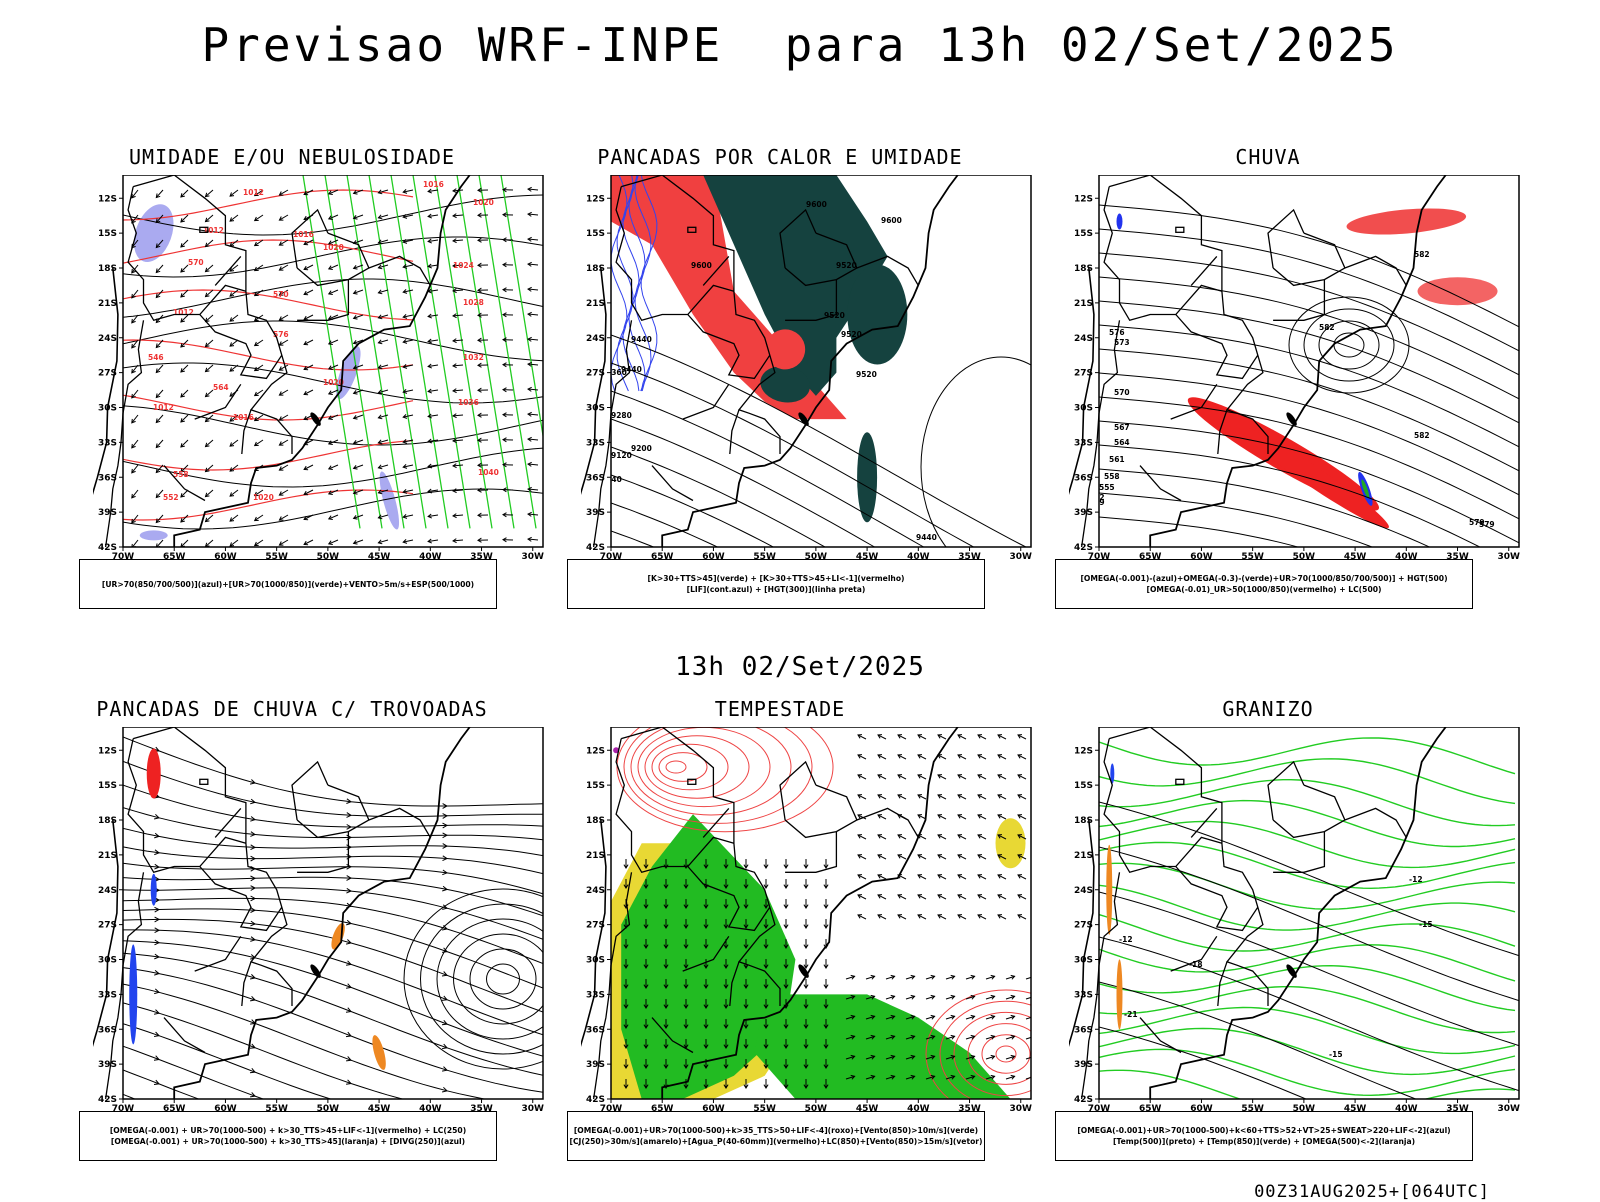 The image size is (1600, 1202). Describe the element at coordinates (1021, 556) in the screenshot. I see `lon-tick-label: 30W` at that location.